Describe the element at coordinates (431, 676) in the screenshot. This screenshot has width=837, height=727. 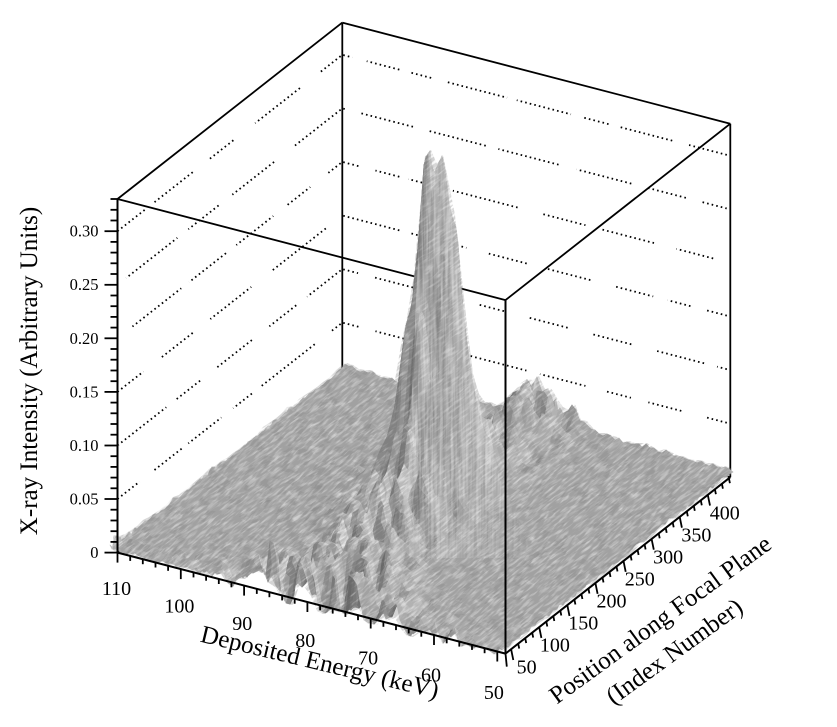
I see `svg-text: 60` at that location.